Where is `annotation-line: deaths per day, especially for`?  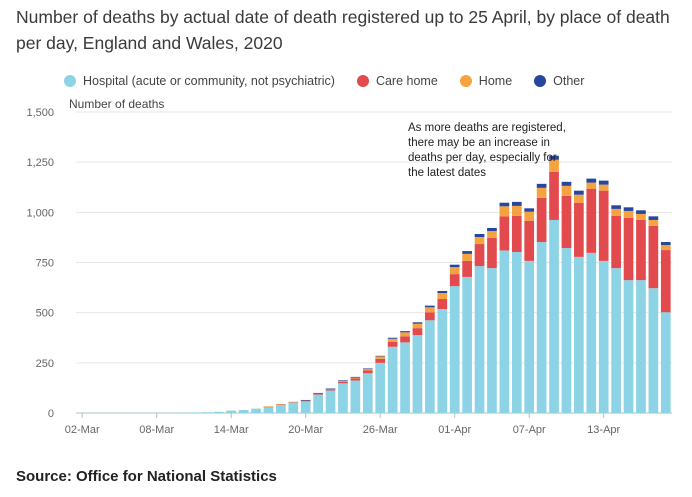 annotation-line: deaths per day, especially for is located at coordinates (482, 158).